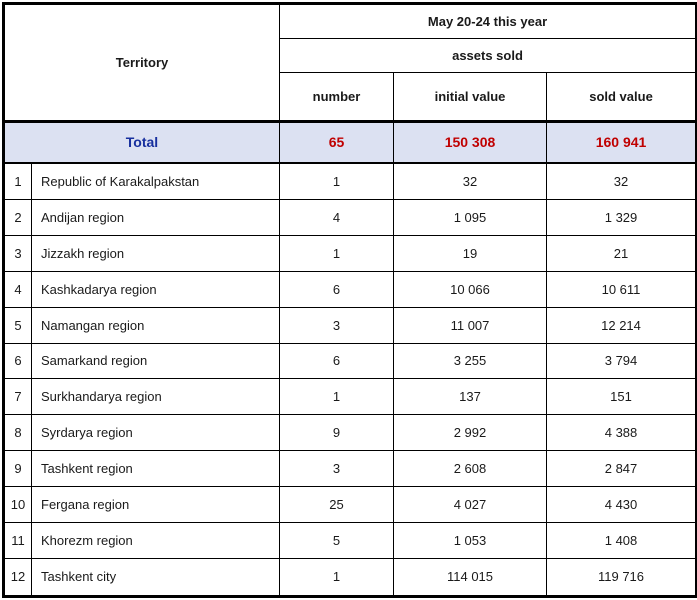 This screenshot has height=600, width=697. Describe the element at coordinates (336, 142) in the screenshot. I see `total-number: 65` at that location.